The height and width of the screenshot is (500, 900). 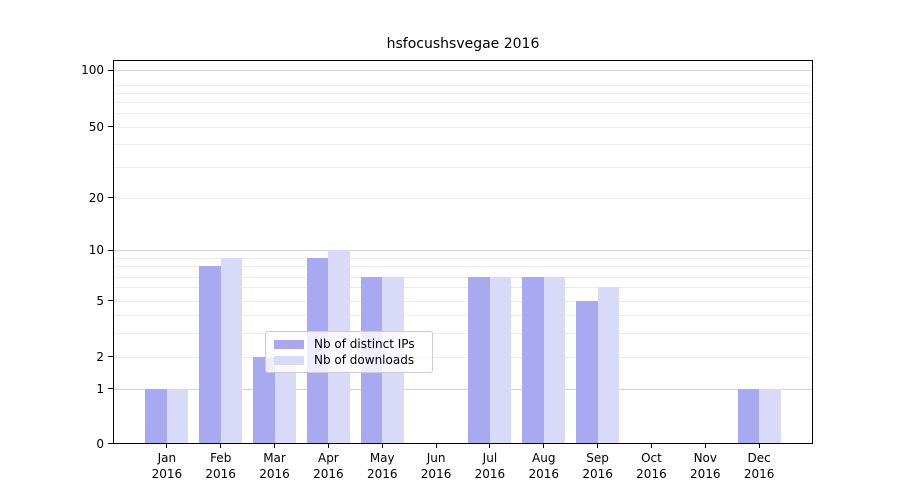 I want to click on y-tick-label-2: 2, so click(x=100, y=356).